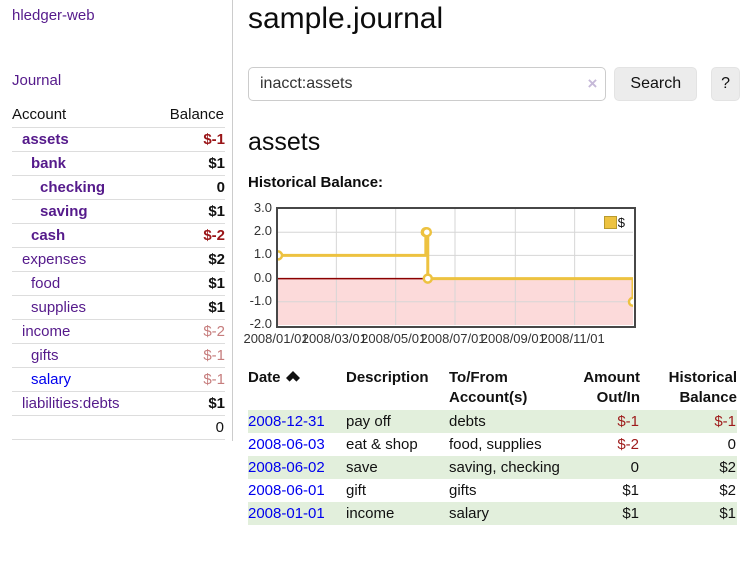 The image size is (742, 582). I want to click on account-heading: assets, so click(284, 142).